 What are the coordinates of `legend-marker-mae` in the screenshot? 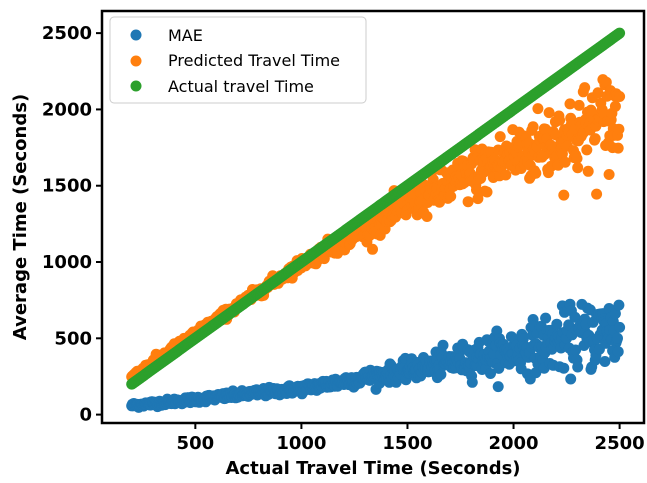 It's located at (136, 35).